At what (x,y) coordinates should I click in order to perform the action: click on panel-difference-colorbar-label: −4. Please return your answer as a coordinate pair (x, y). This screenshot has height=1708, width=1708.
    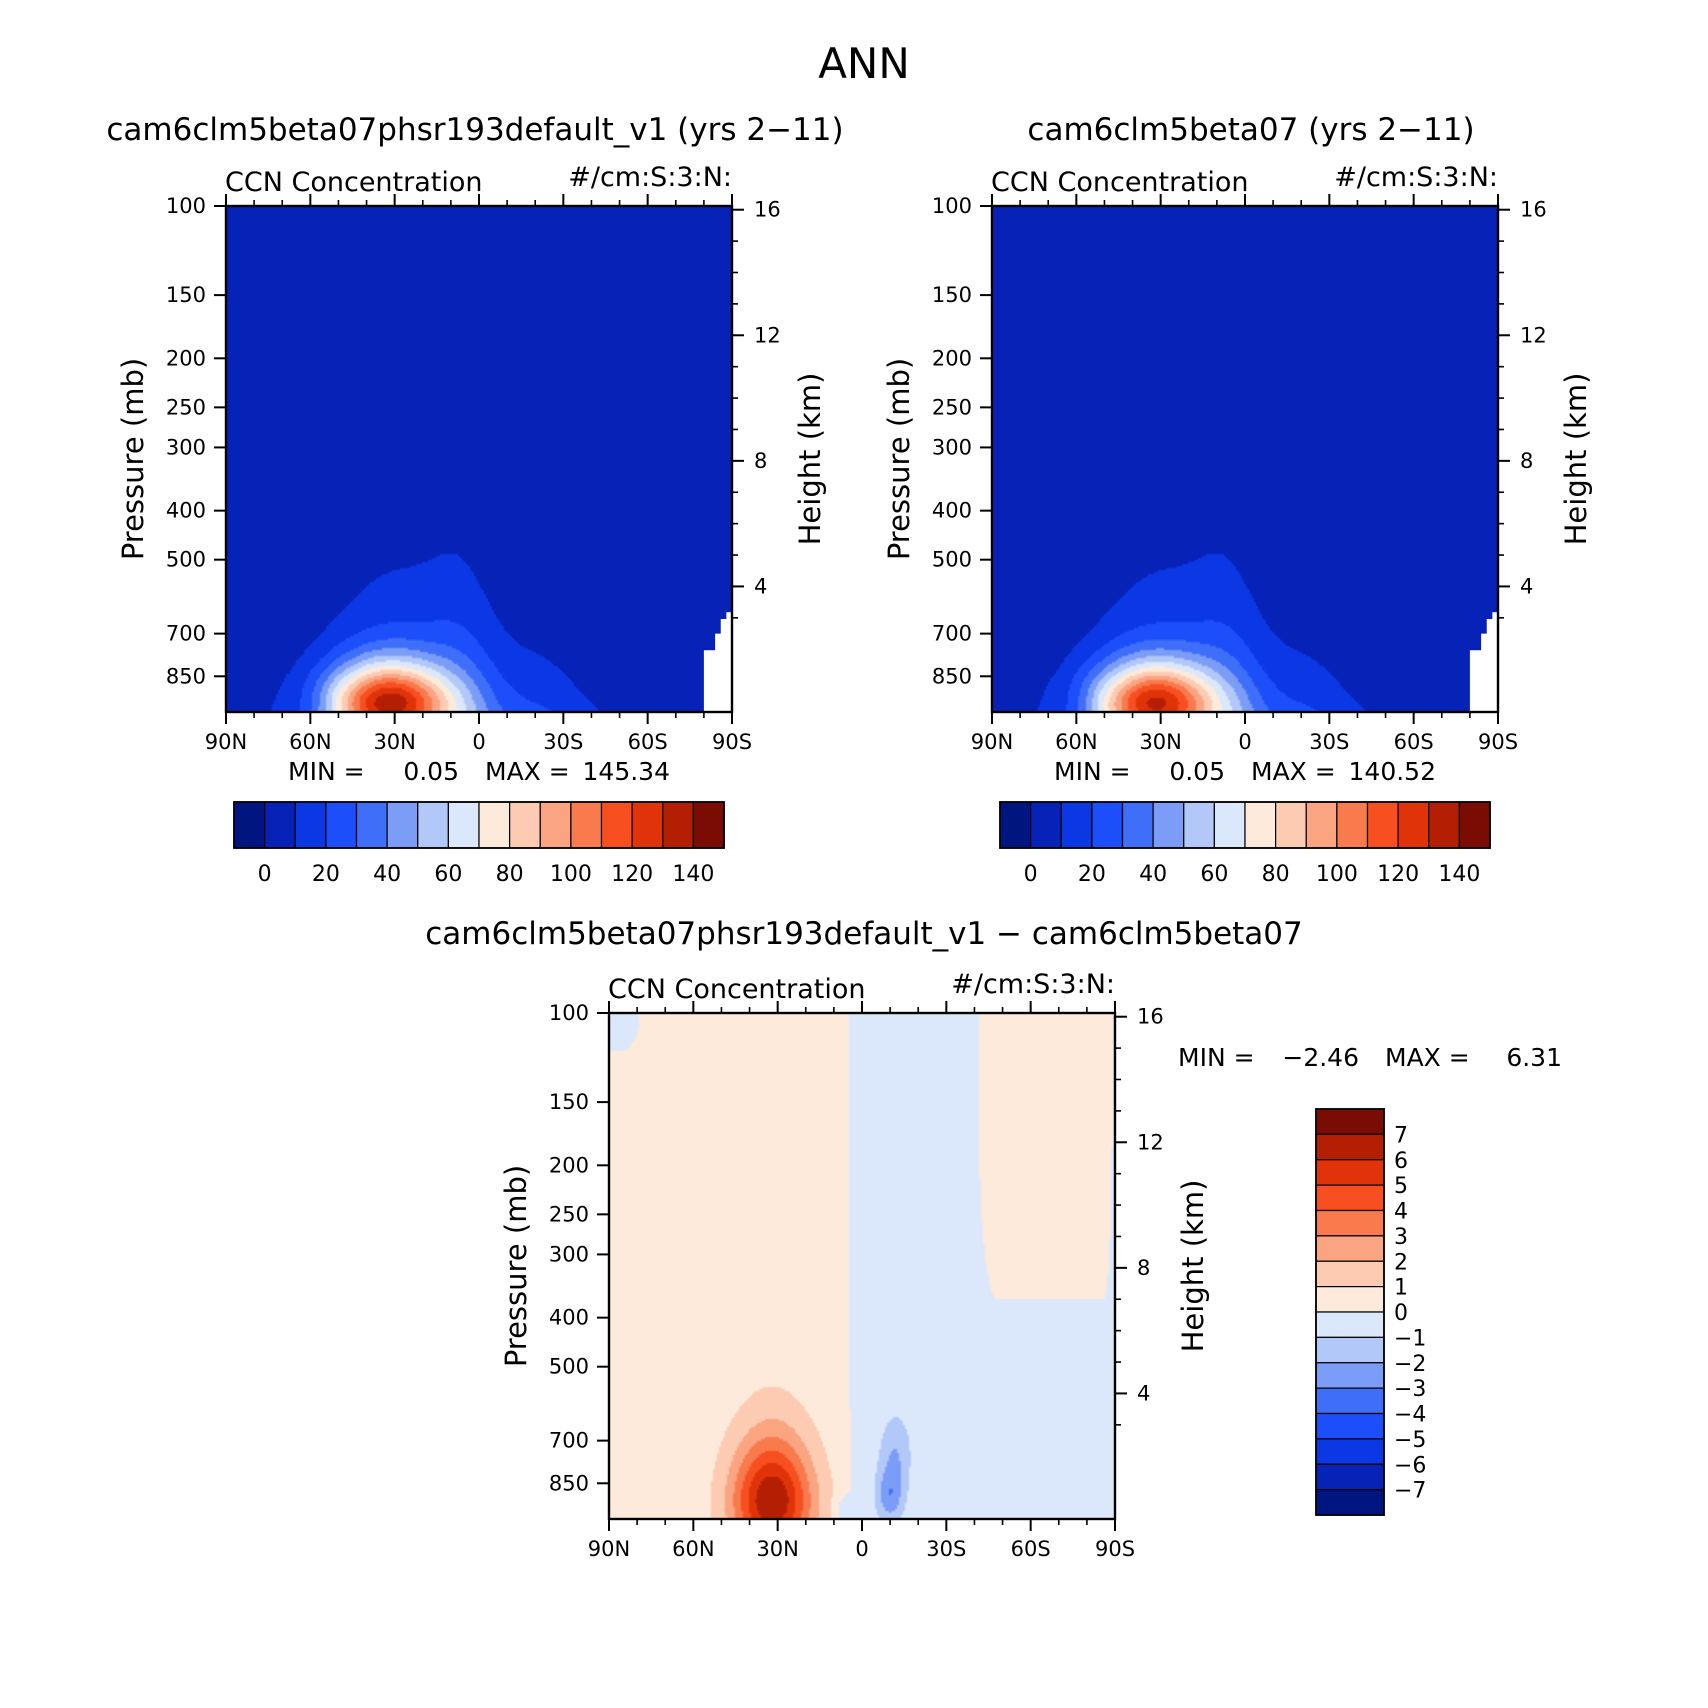
    Looking at the image, I should click on (1410, 1415).